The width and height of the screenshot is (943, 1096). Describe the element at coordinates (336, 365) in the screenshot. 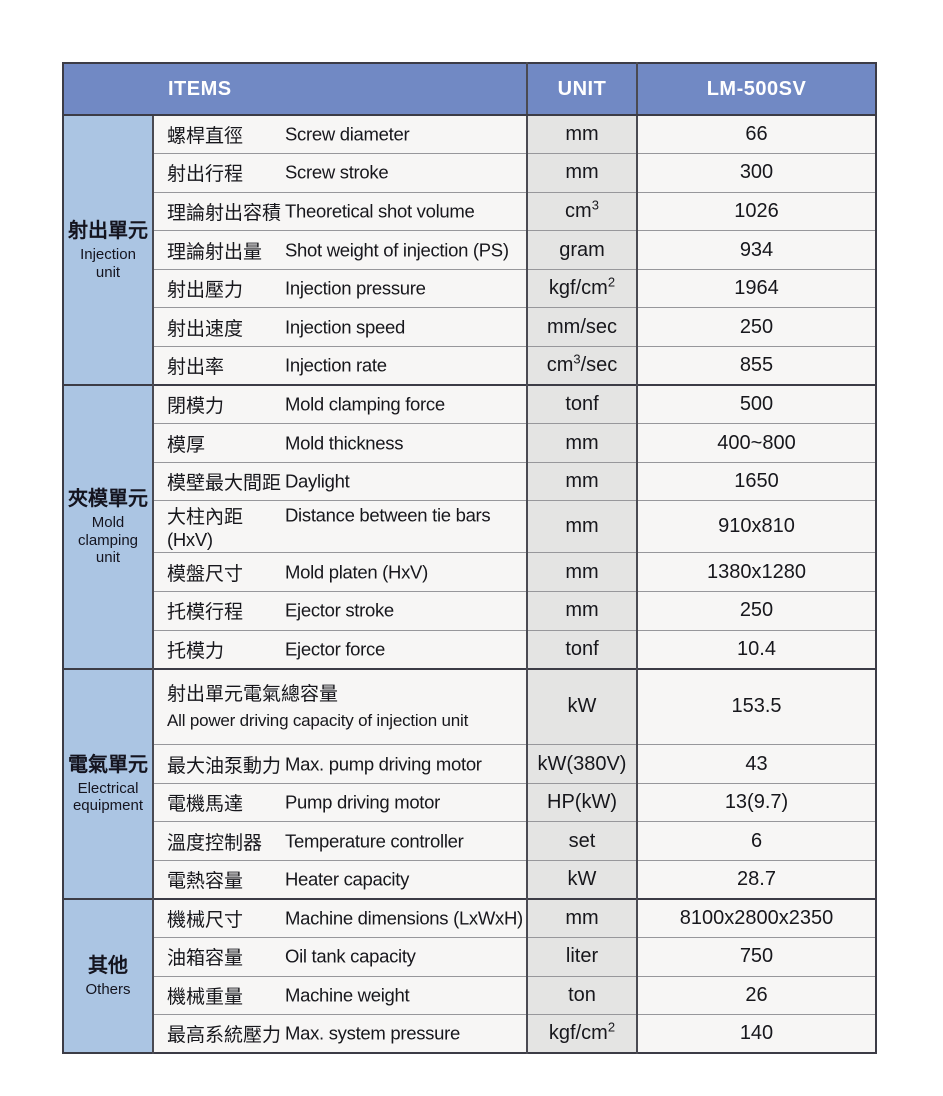

I see `item-label-en: Injection rate` at that location.